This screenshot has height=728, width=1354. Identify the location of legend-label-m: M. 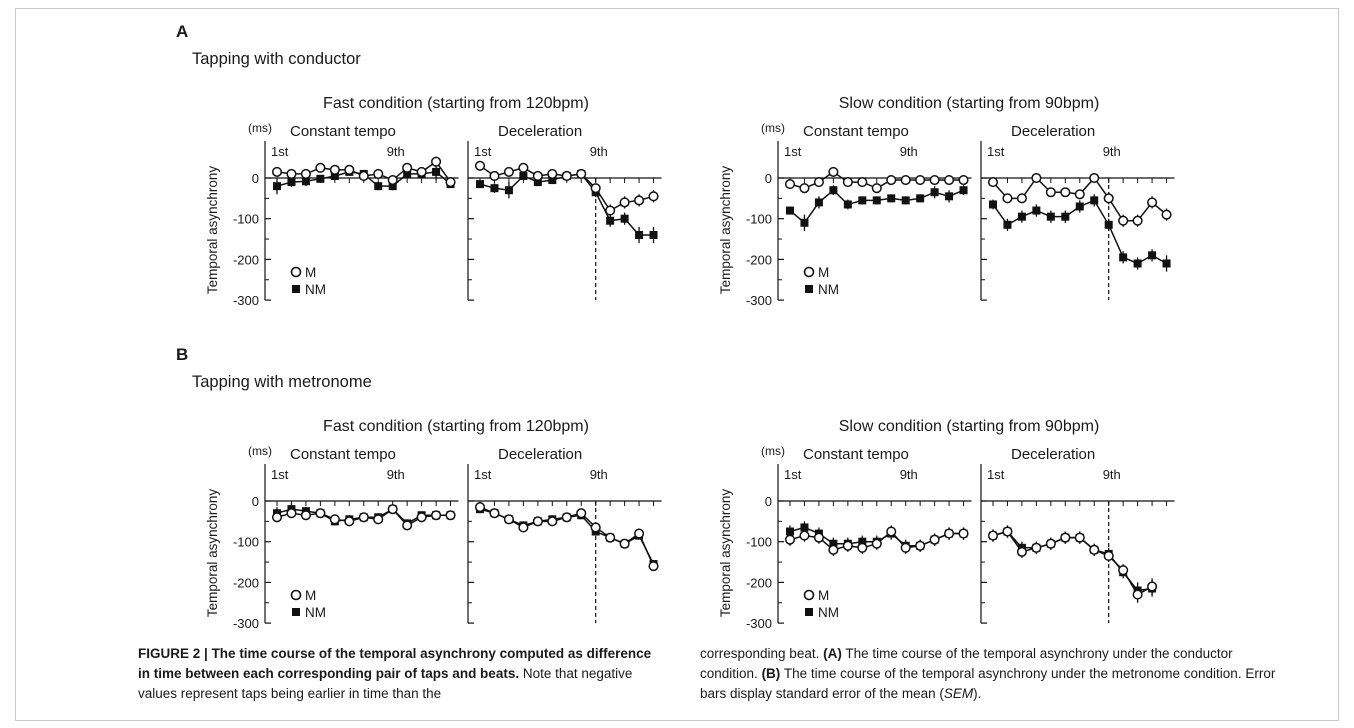
(823, 272).